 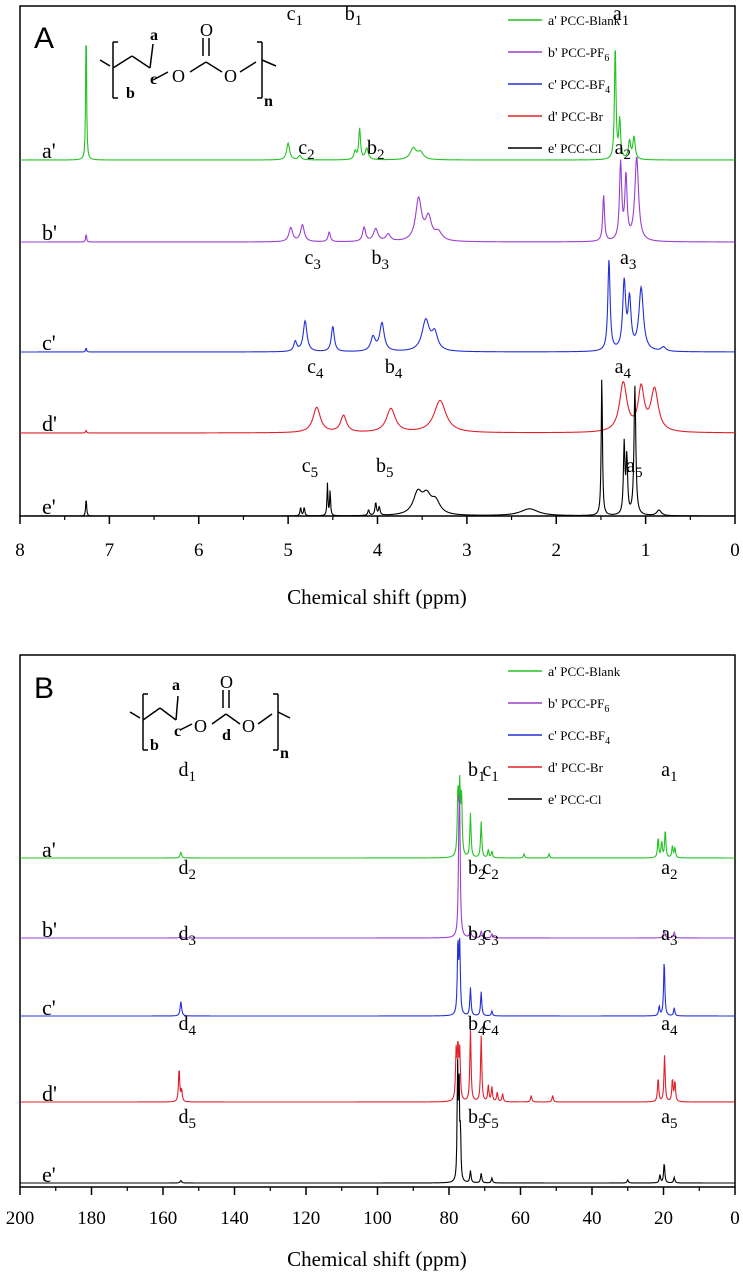 I want to click on structure-b-label-d: d, so click(x=226, y=735).